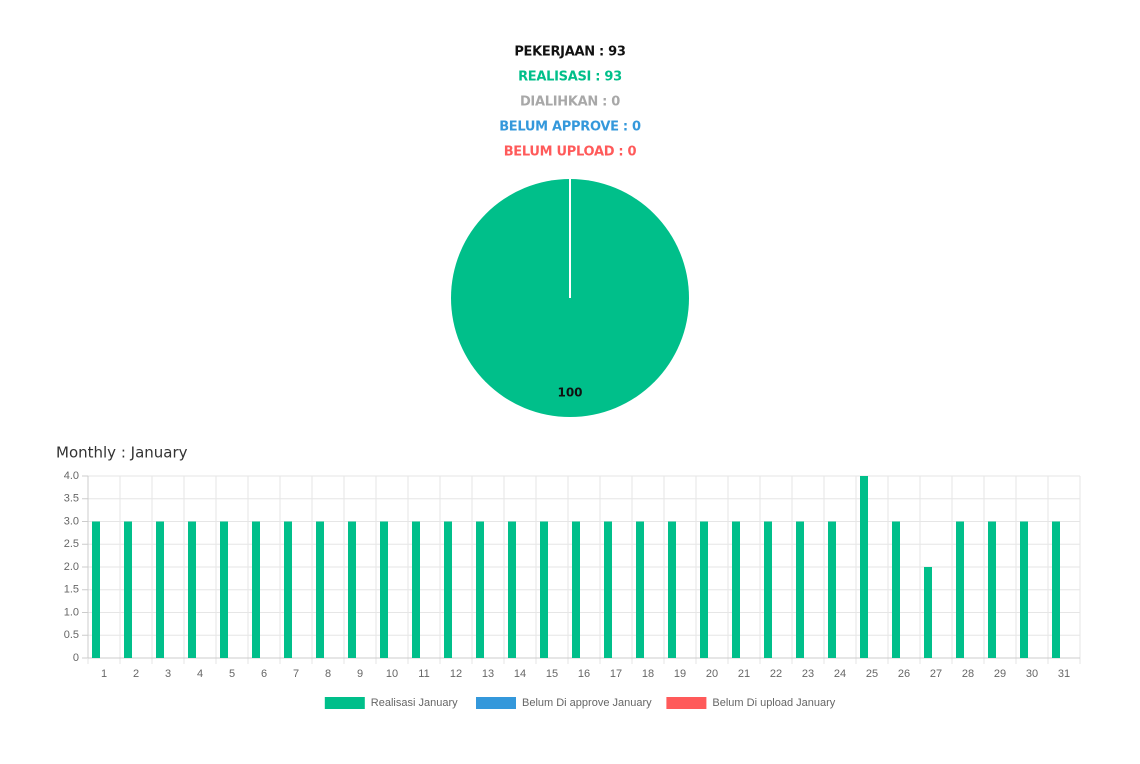 This screenshot has width=1140, height=764. What do you see at coordinates (520, 674) in the screenshot?
I see `x-tick-label: 14` at bounding box center [520, 674].